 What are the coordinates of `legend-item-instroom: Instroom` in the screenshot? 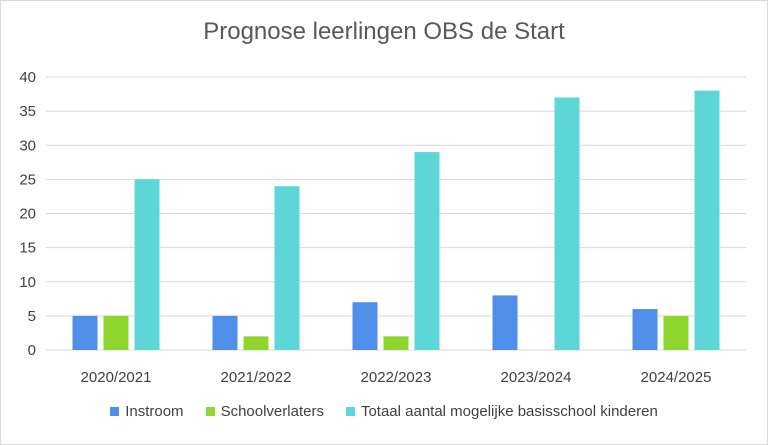 It's located at (147, 411).